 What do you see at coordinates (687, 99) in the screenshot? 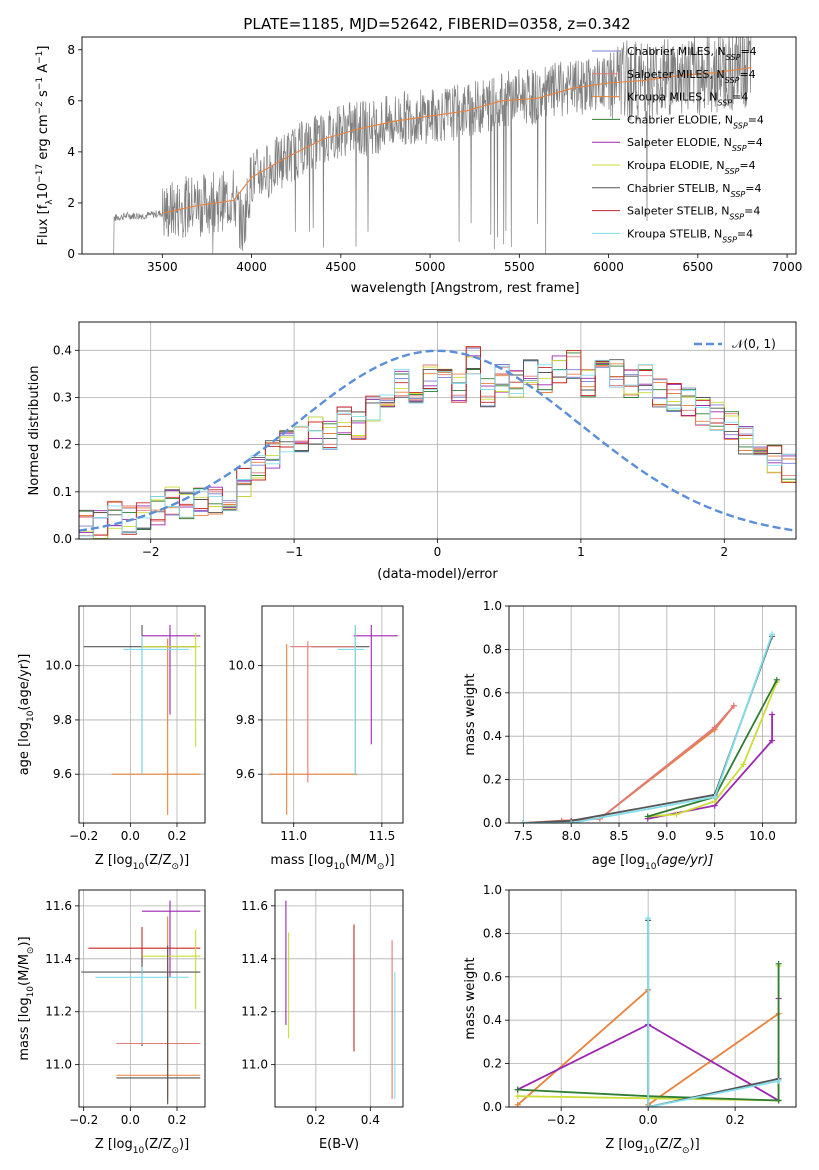
I see `legend-entry: Kroupa MILES, NSSP=4` at bounding box center [687, 99].